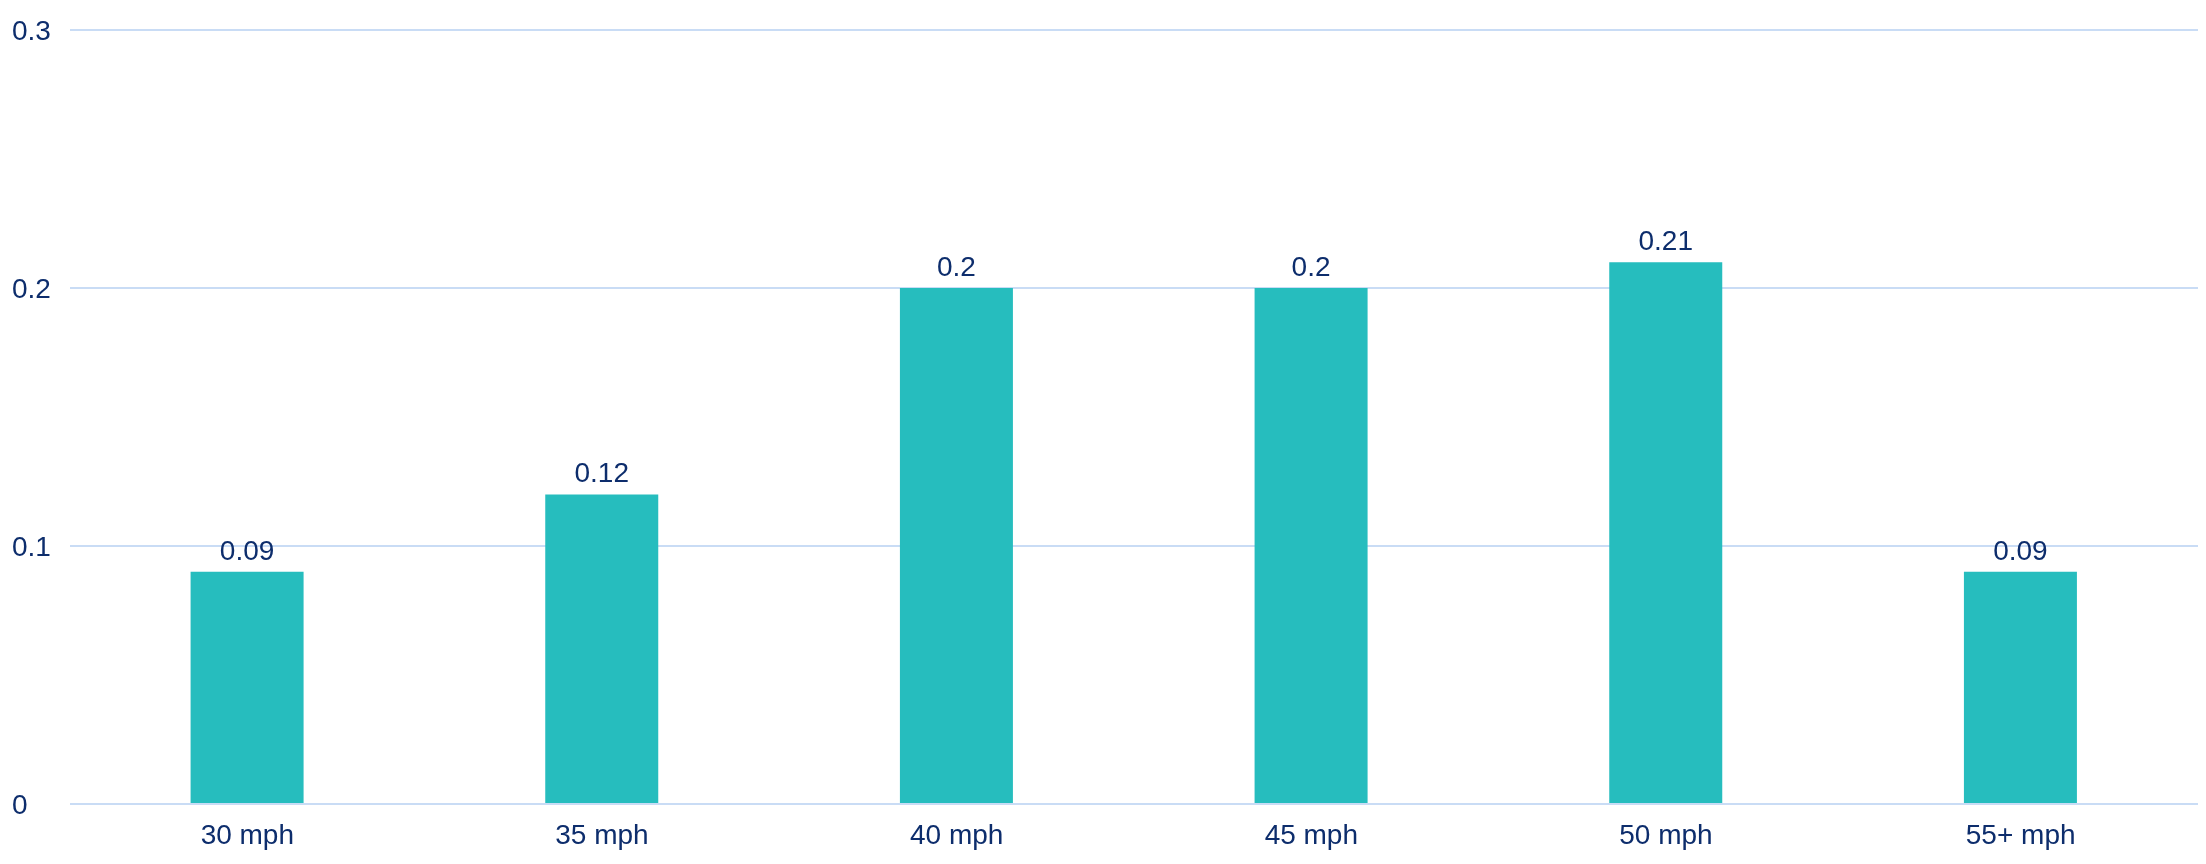  What do you see at coordinates (601, 473) in the screenshot?
I see `data-label: 0.12` at bounding box center [601, 473].